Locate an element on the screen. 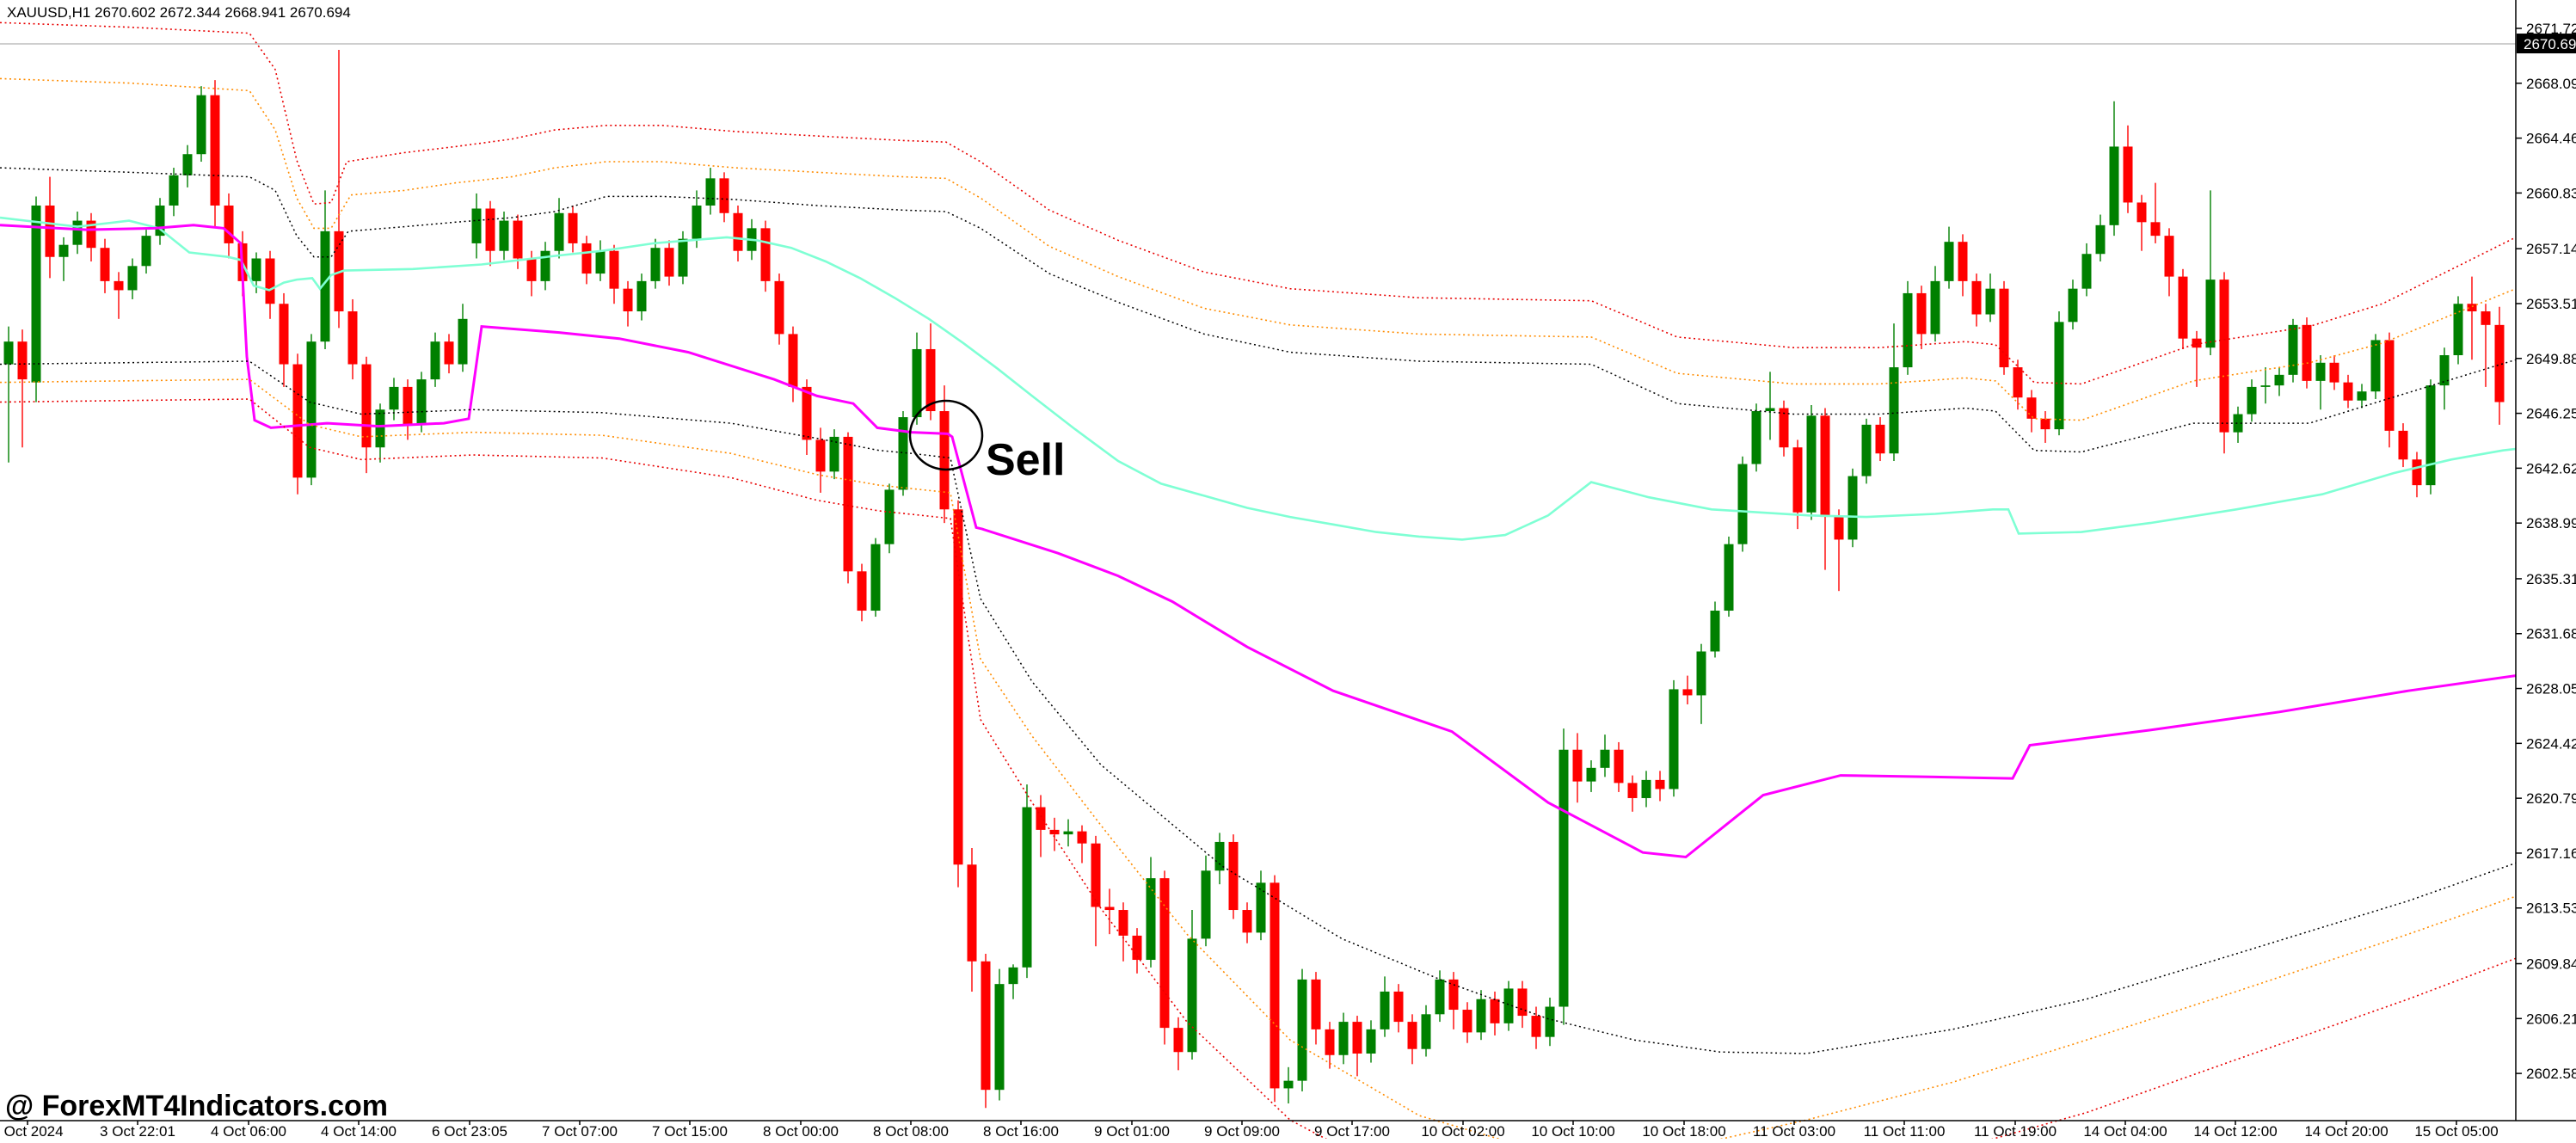  time-axis-label: 10 Oct 02:00 is located at coordinates (1462, 1131).